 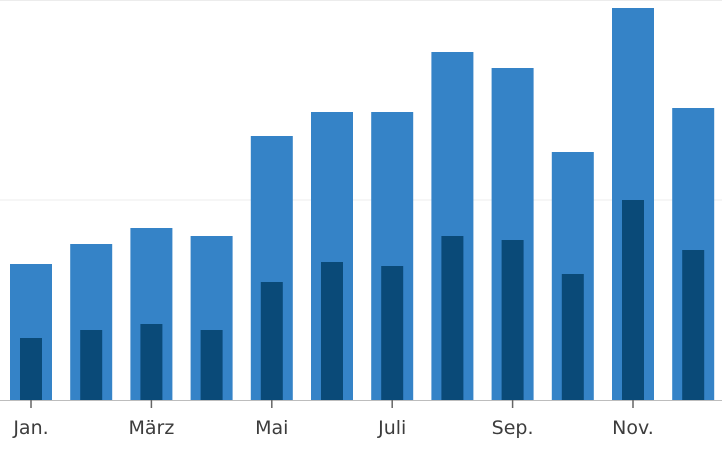 What do you see at coordinates (633, 428) in the screenshot?
I see `x-tick-label-10: Nov.` at bounding box center [633, 428].